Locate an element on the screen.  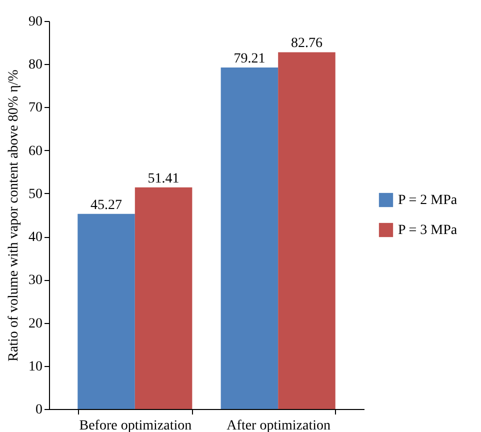
legend-label: P = 2 MPa is located at coordinates (428, 200).